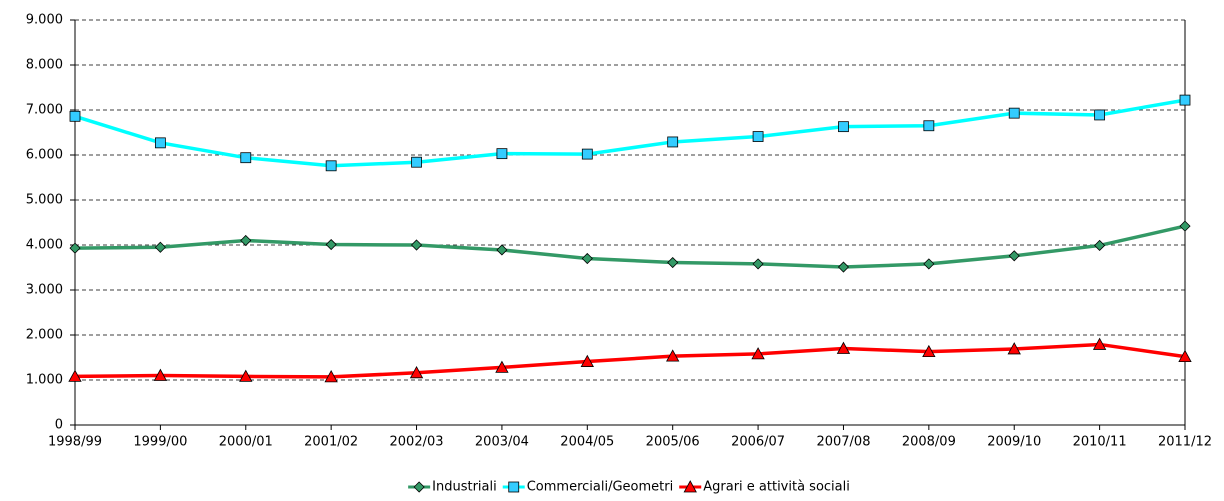  I want to click on legend-item: Agrari e attività sociali, so click(764, 487).